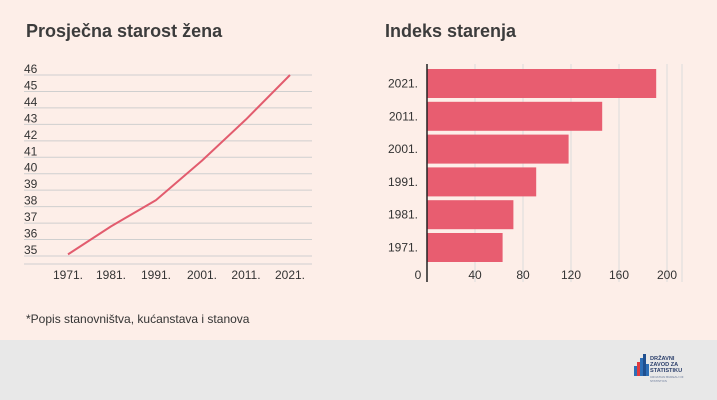 The width and height of the screenshot is (717, 400). Describe the element at coordinates (666, 371) in the screenshot. I see `logo-line: STATISTIKU` at that location.